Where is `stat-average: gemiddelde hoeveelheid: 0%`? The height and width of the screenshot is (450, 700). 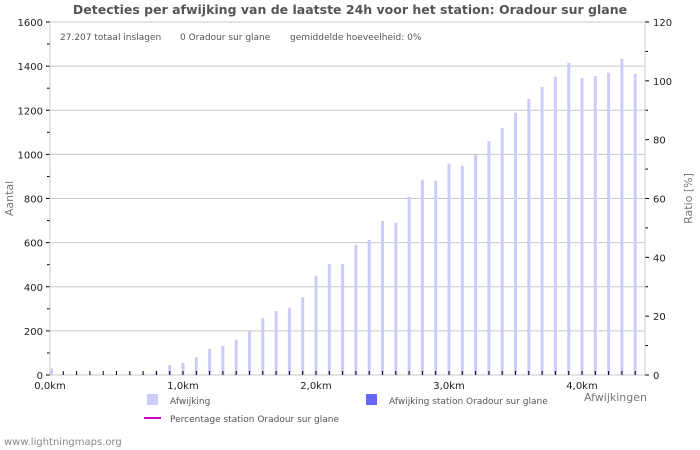 stat-average: gemiddelde hoeveelheid: 0% is located at coordinates (356, 38).